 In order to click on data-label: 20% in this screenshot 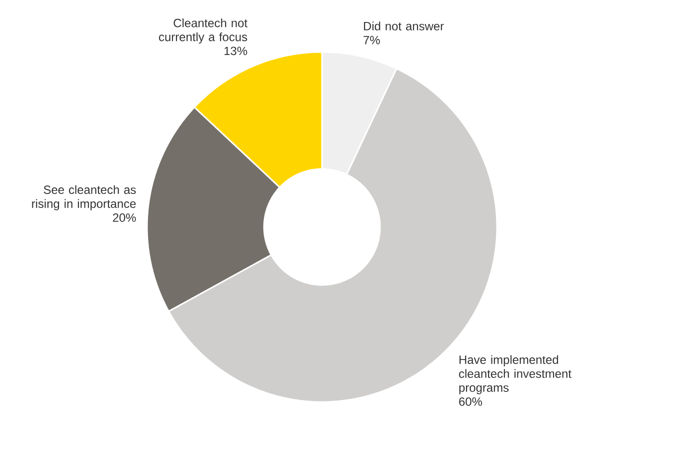, I will do `click(124, 217)`.